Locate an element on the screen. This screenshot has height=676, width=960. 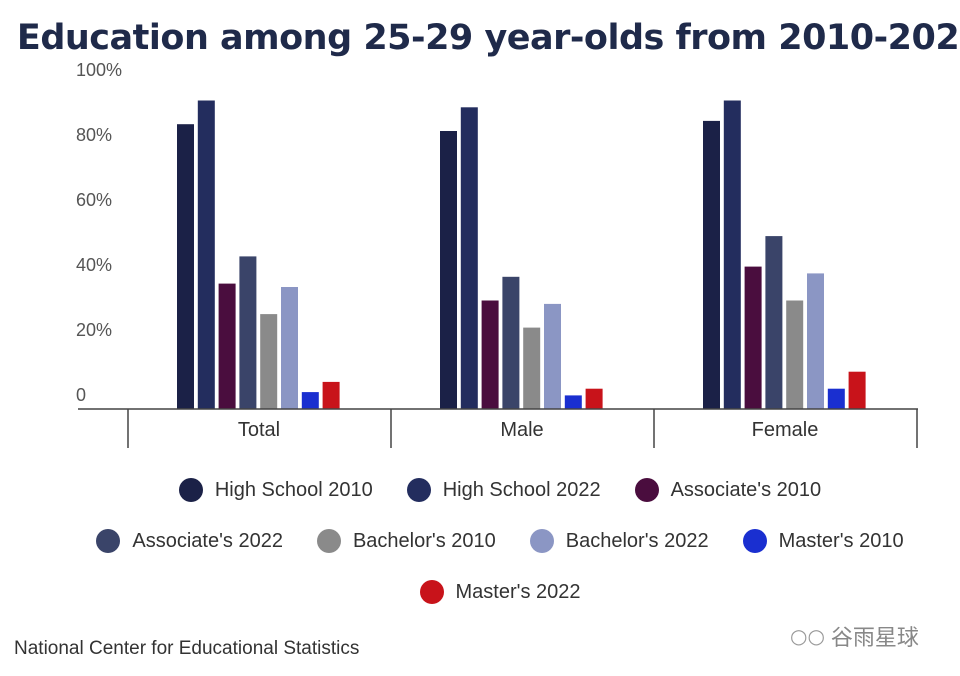
legend-item: High School 2022 is located at coordinates (503, 490).